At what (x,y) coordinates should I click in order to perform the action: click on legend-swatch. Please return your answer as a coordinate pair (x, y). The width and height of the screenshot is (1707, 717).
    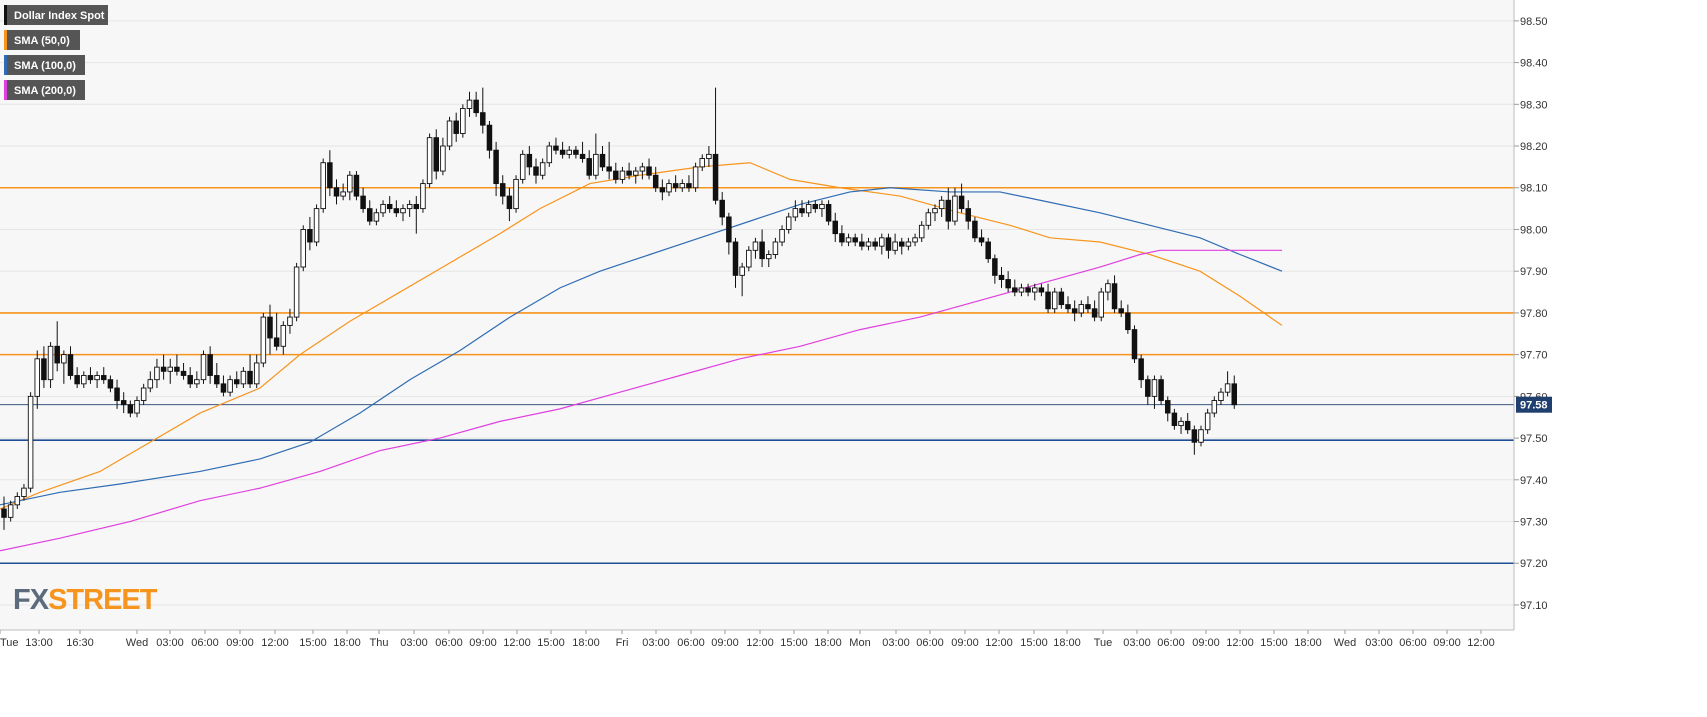
    Looking at the image, I should click on (5, 90).